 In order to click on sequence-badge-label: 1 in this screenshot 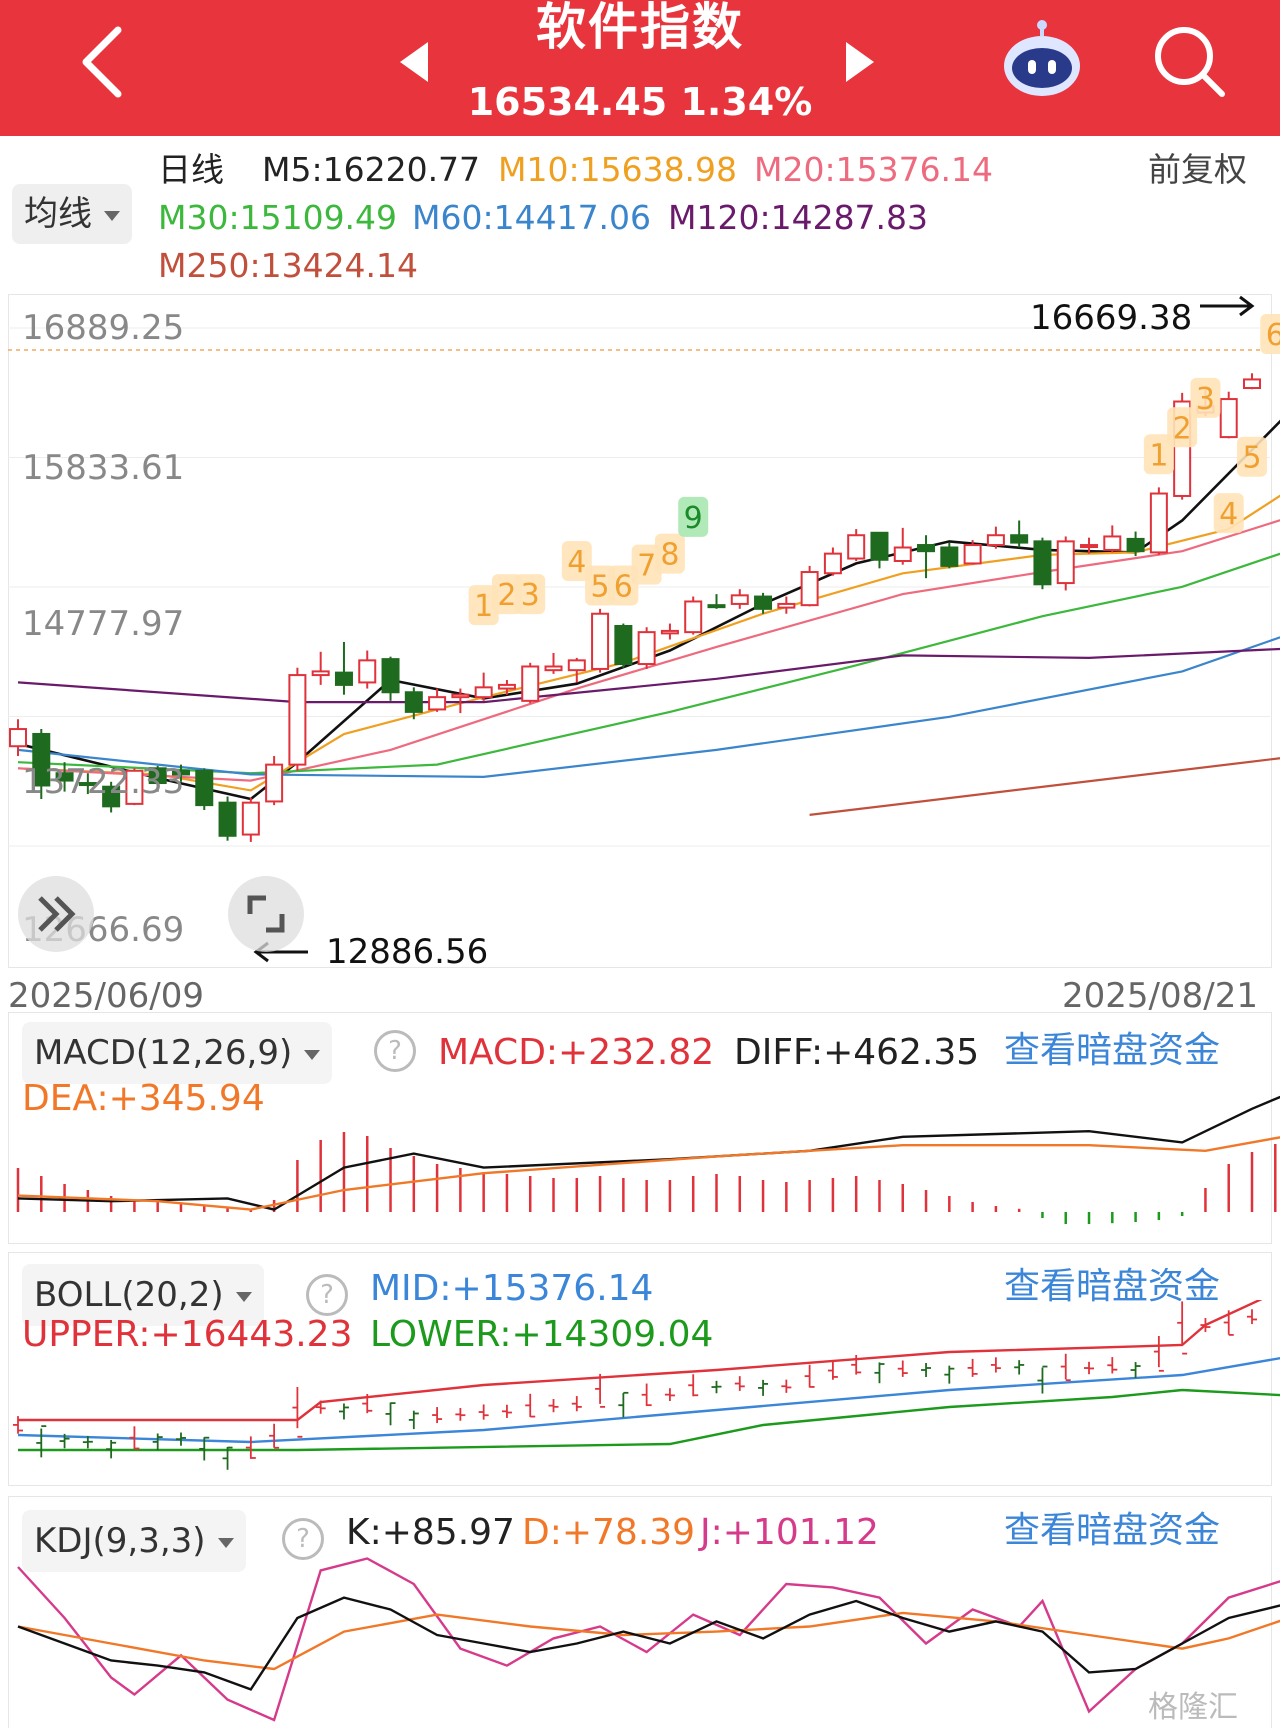, I will do `click(1158, 455)`.